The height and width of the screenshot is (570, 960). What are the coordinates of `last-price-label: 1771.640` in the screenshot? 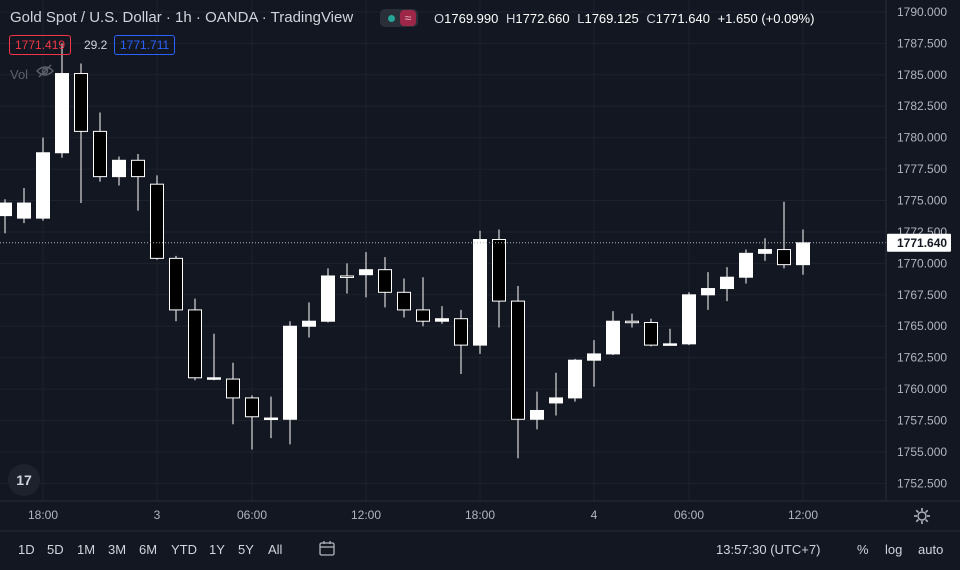 It's located at (922, 243).